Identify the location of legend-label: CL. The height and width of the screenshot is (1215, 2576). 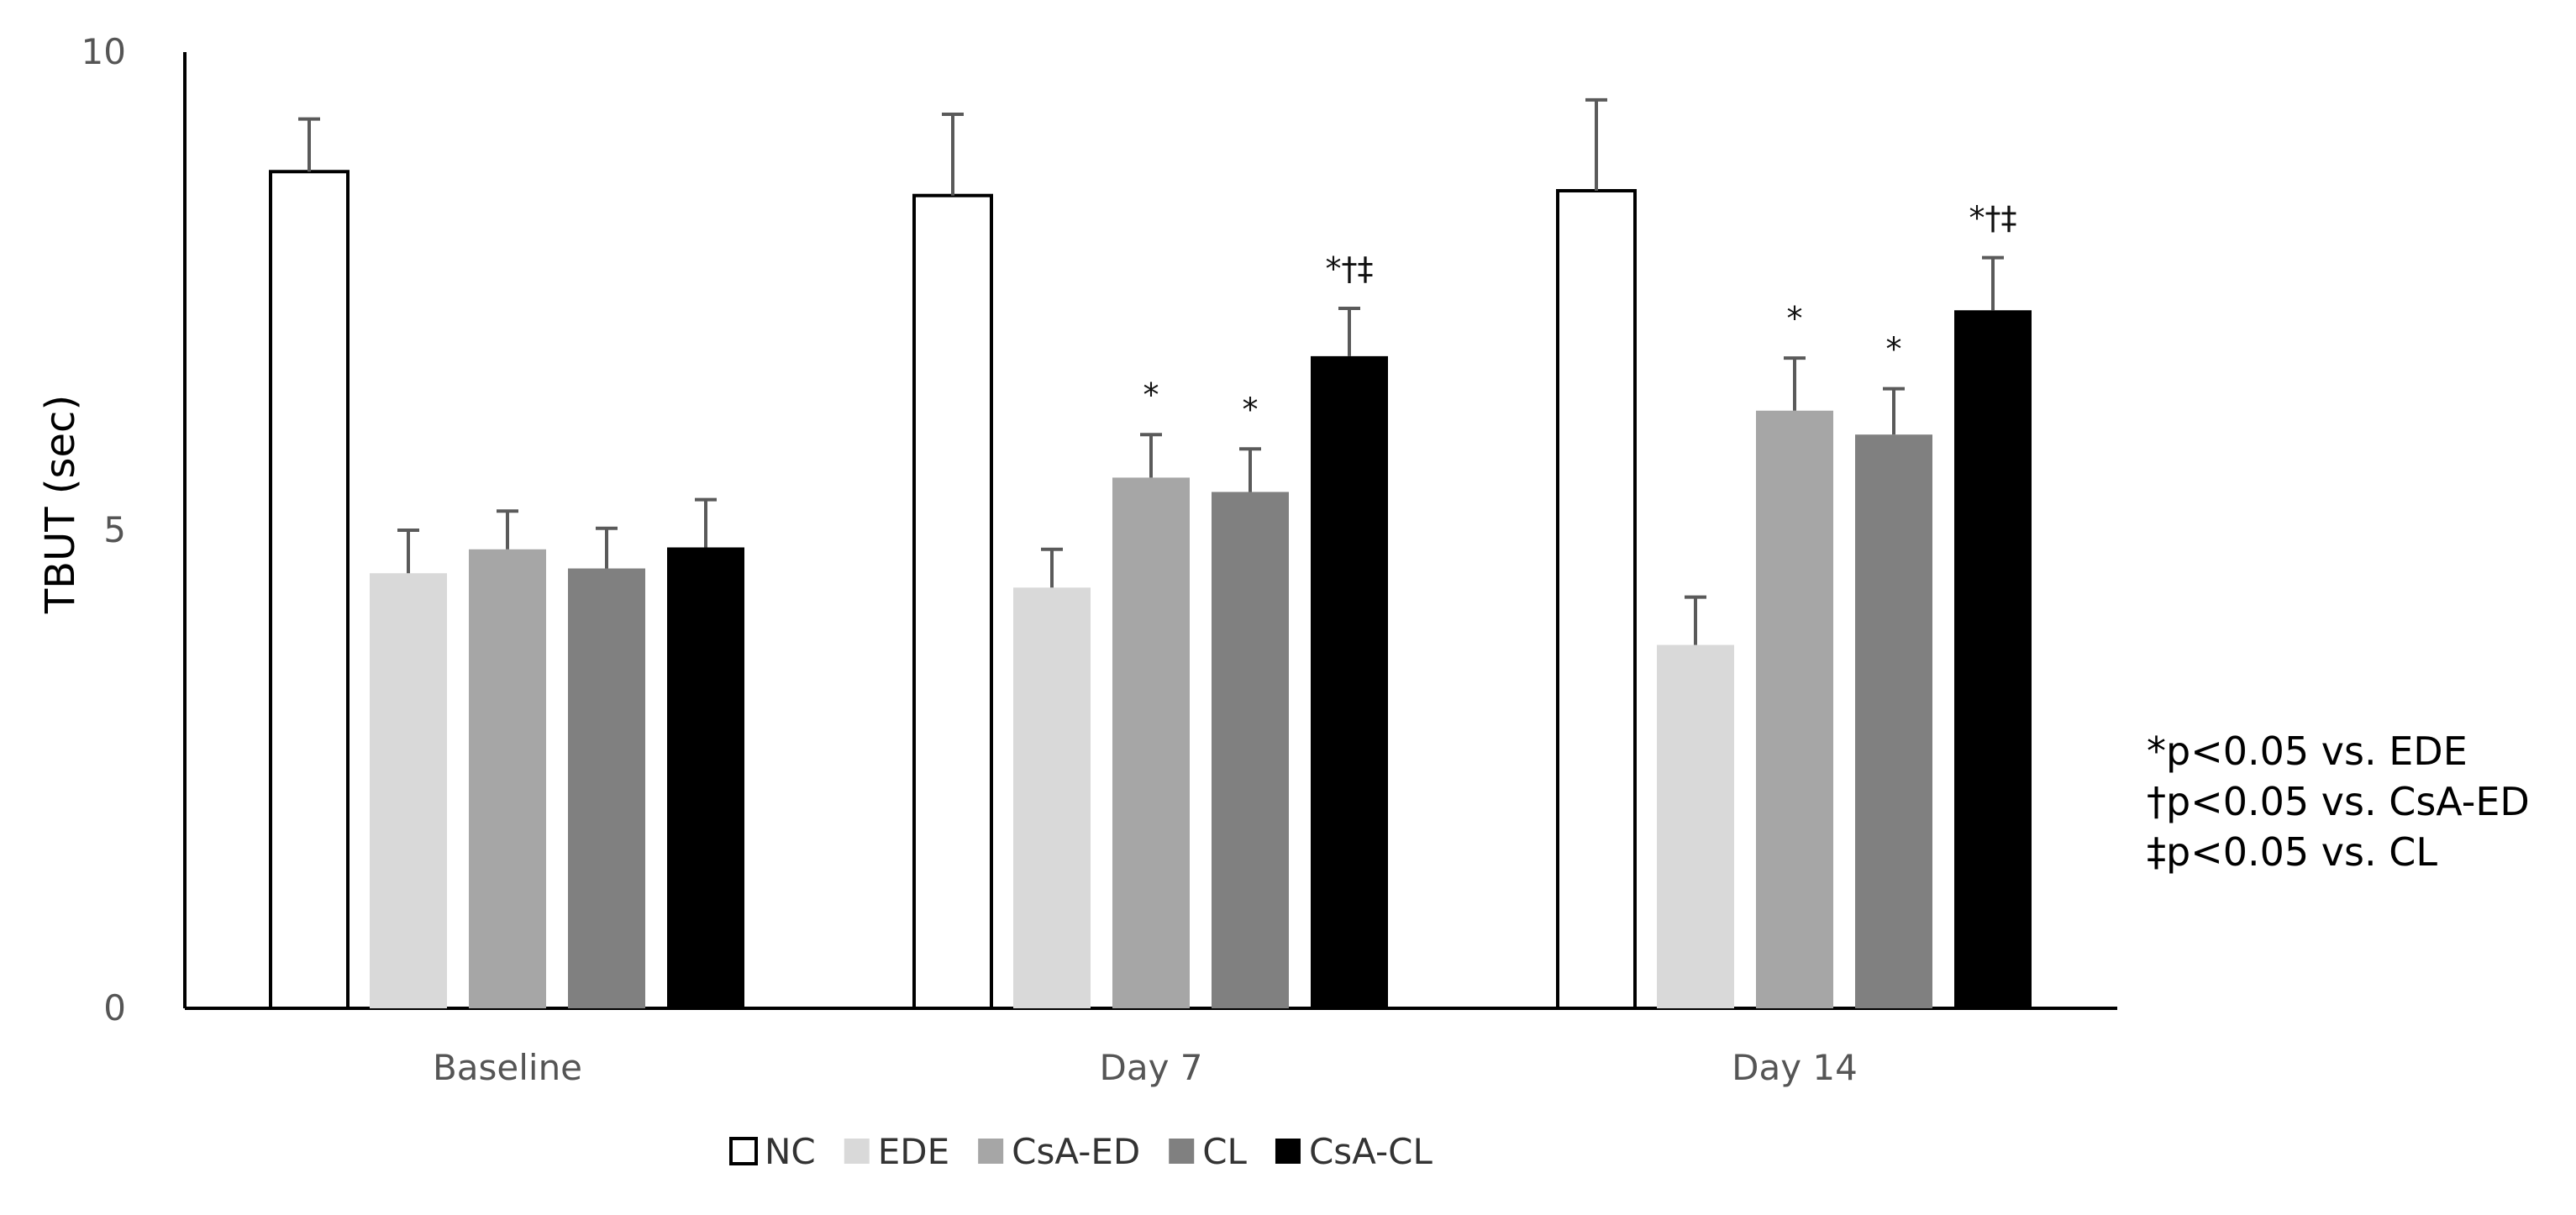
(1224, 1151).